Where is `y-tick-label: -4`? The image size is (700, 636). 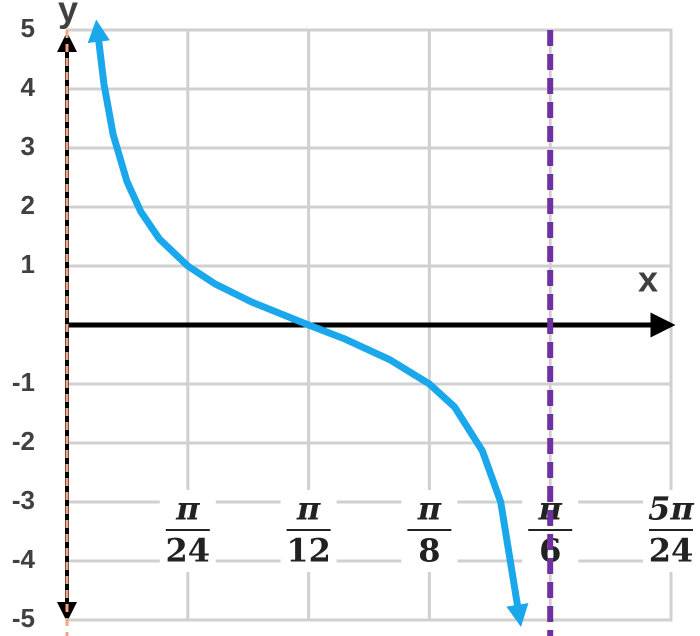
y-tick-label: -4 is located at coordinates (24, 559).